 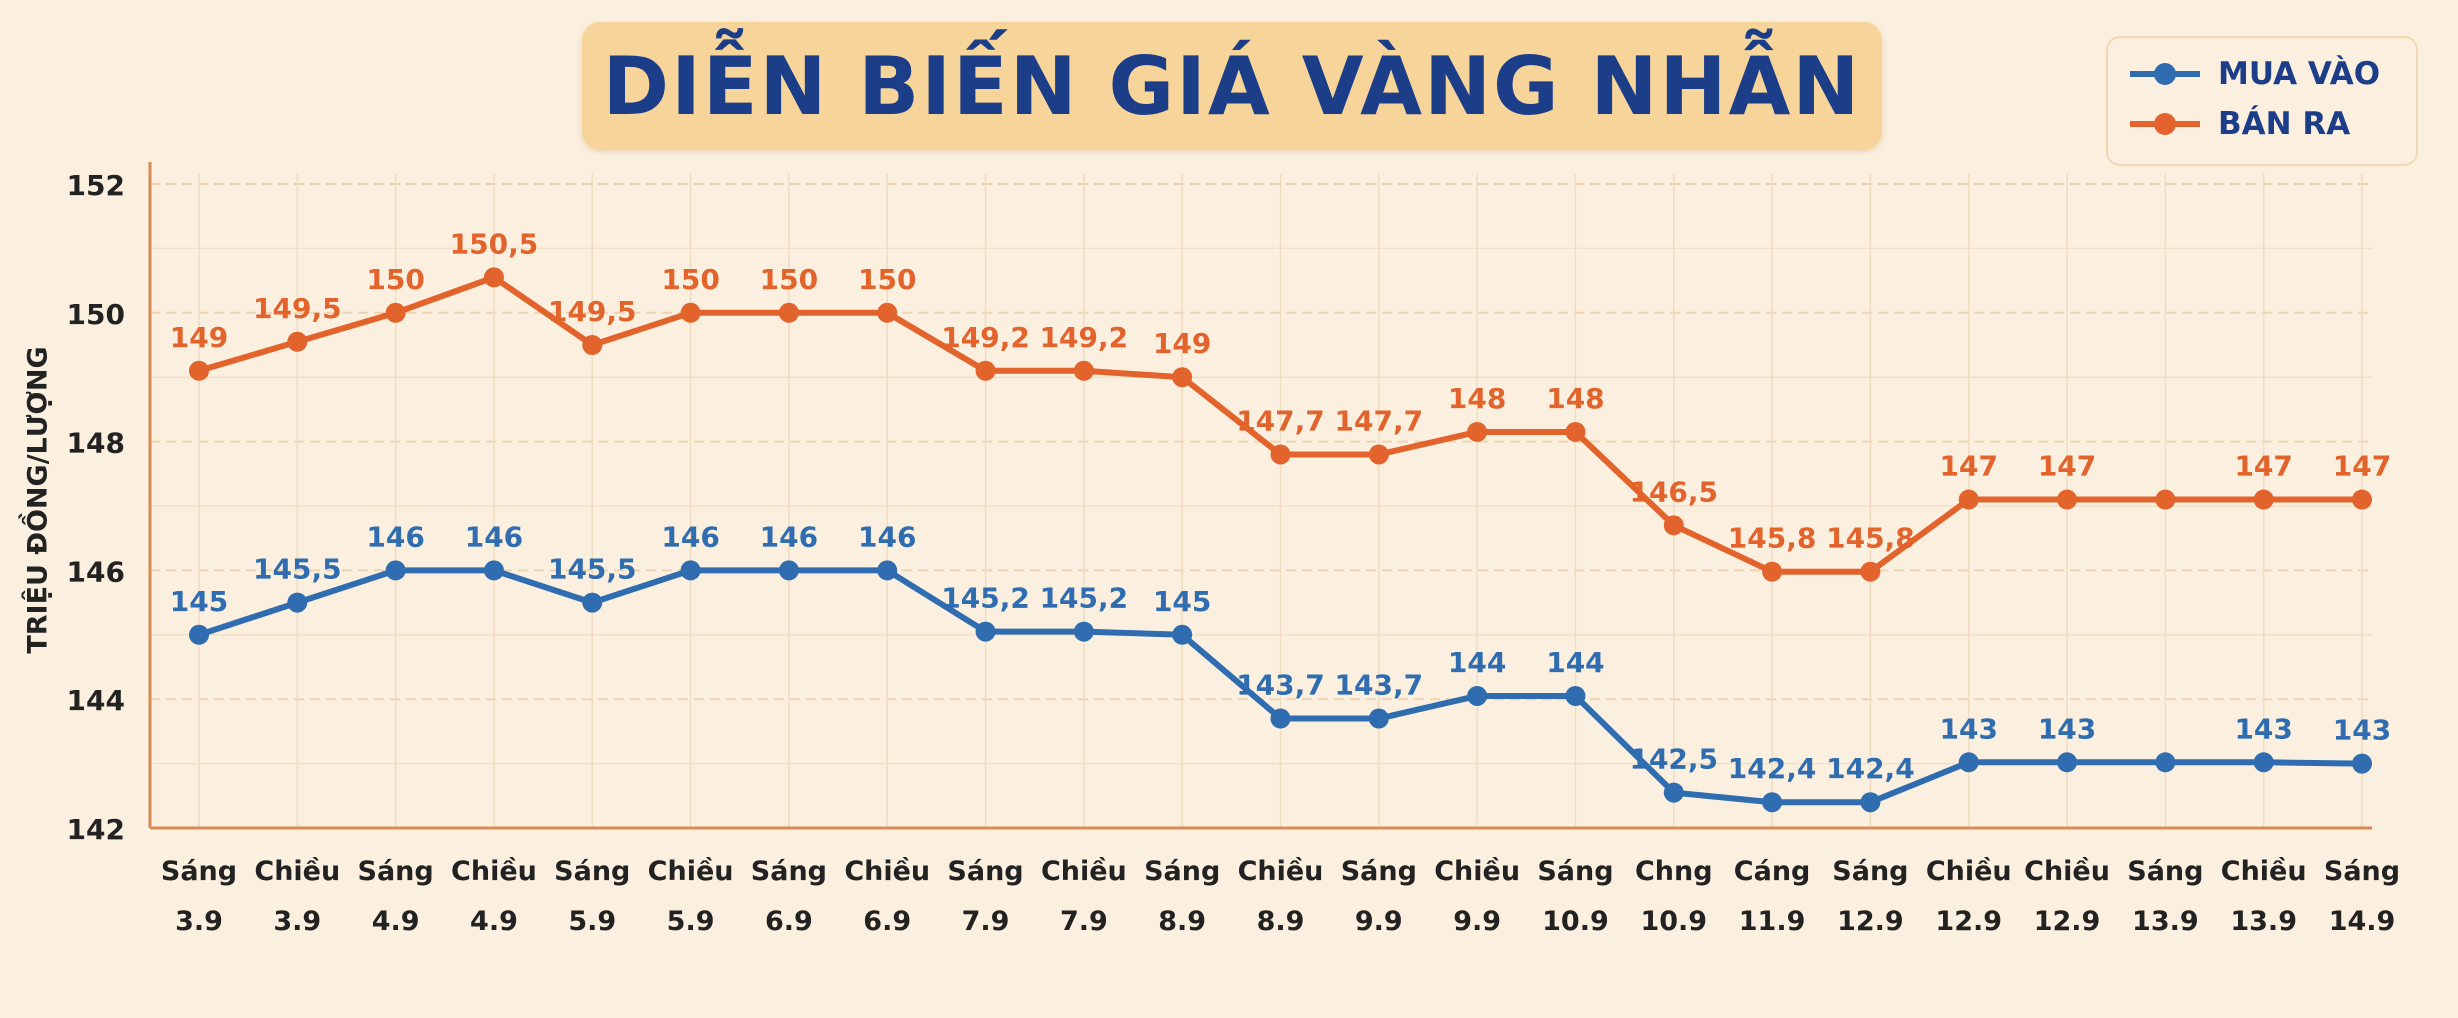 What do you see at coordinates (1870, 768) in the screenshot?
I see `data-label: 142,4` at bounding box center [1870, 768].